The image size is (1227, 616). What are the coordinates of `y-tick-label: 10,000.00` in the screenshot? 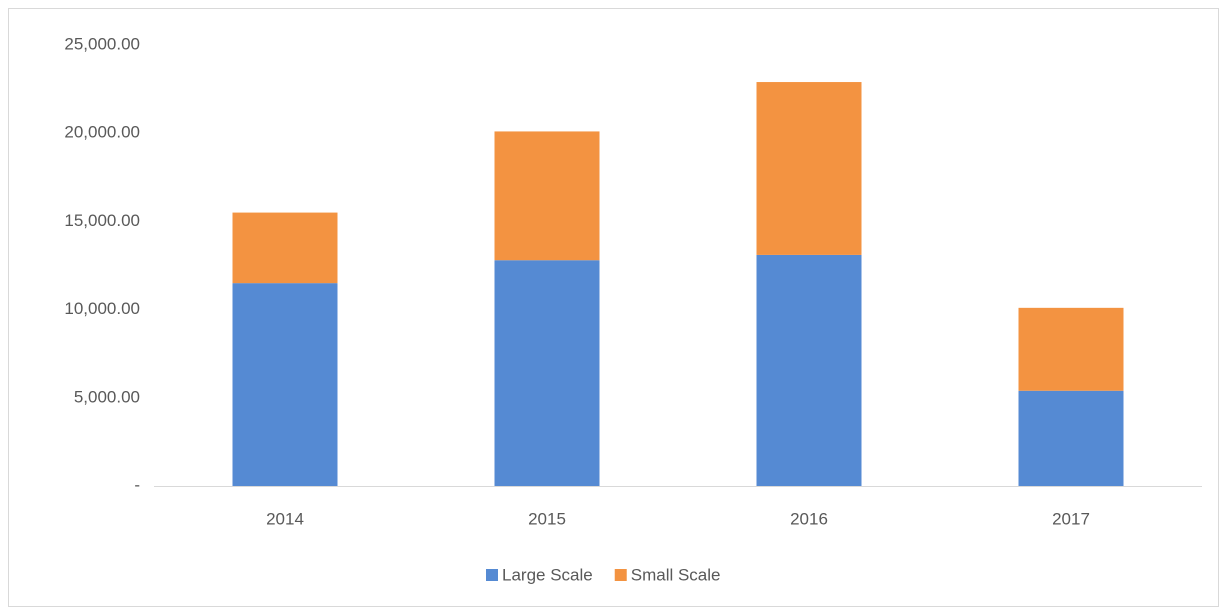 It's located at (102, 308).